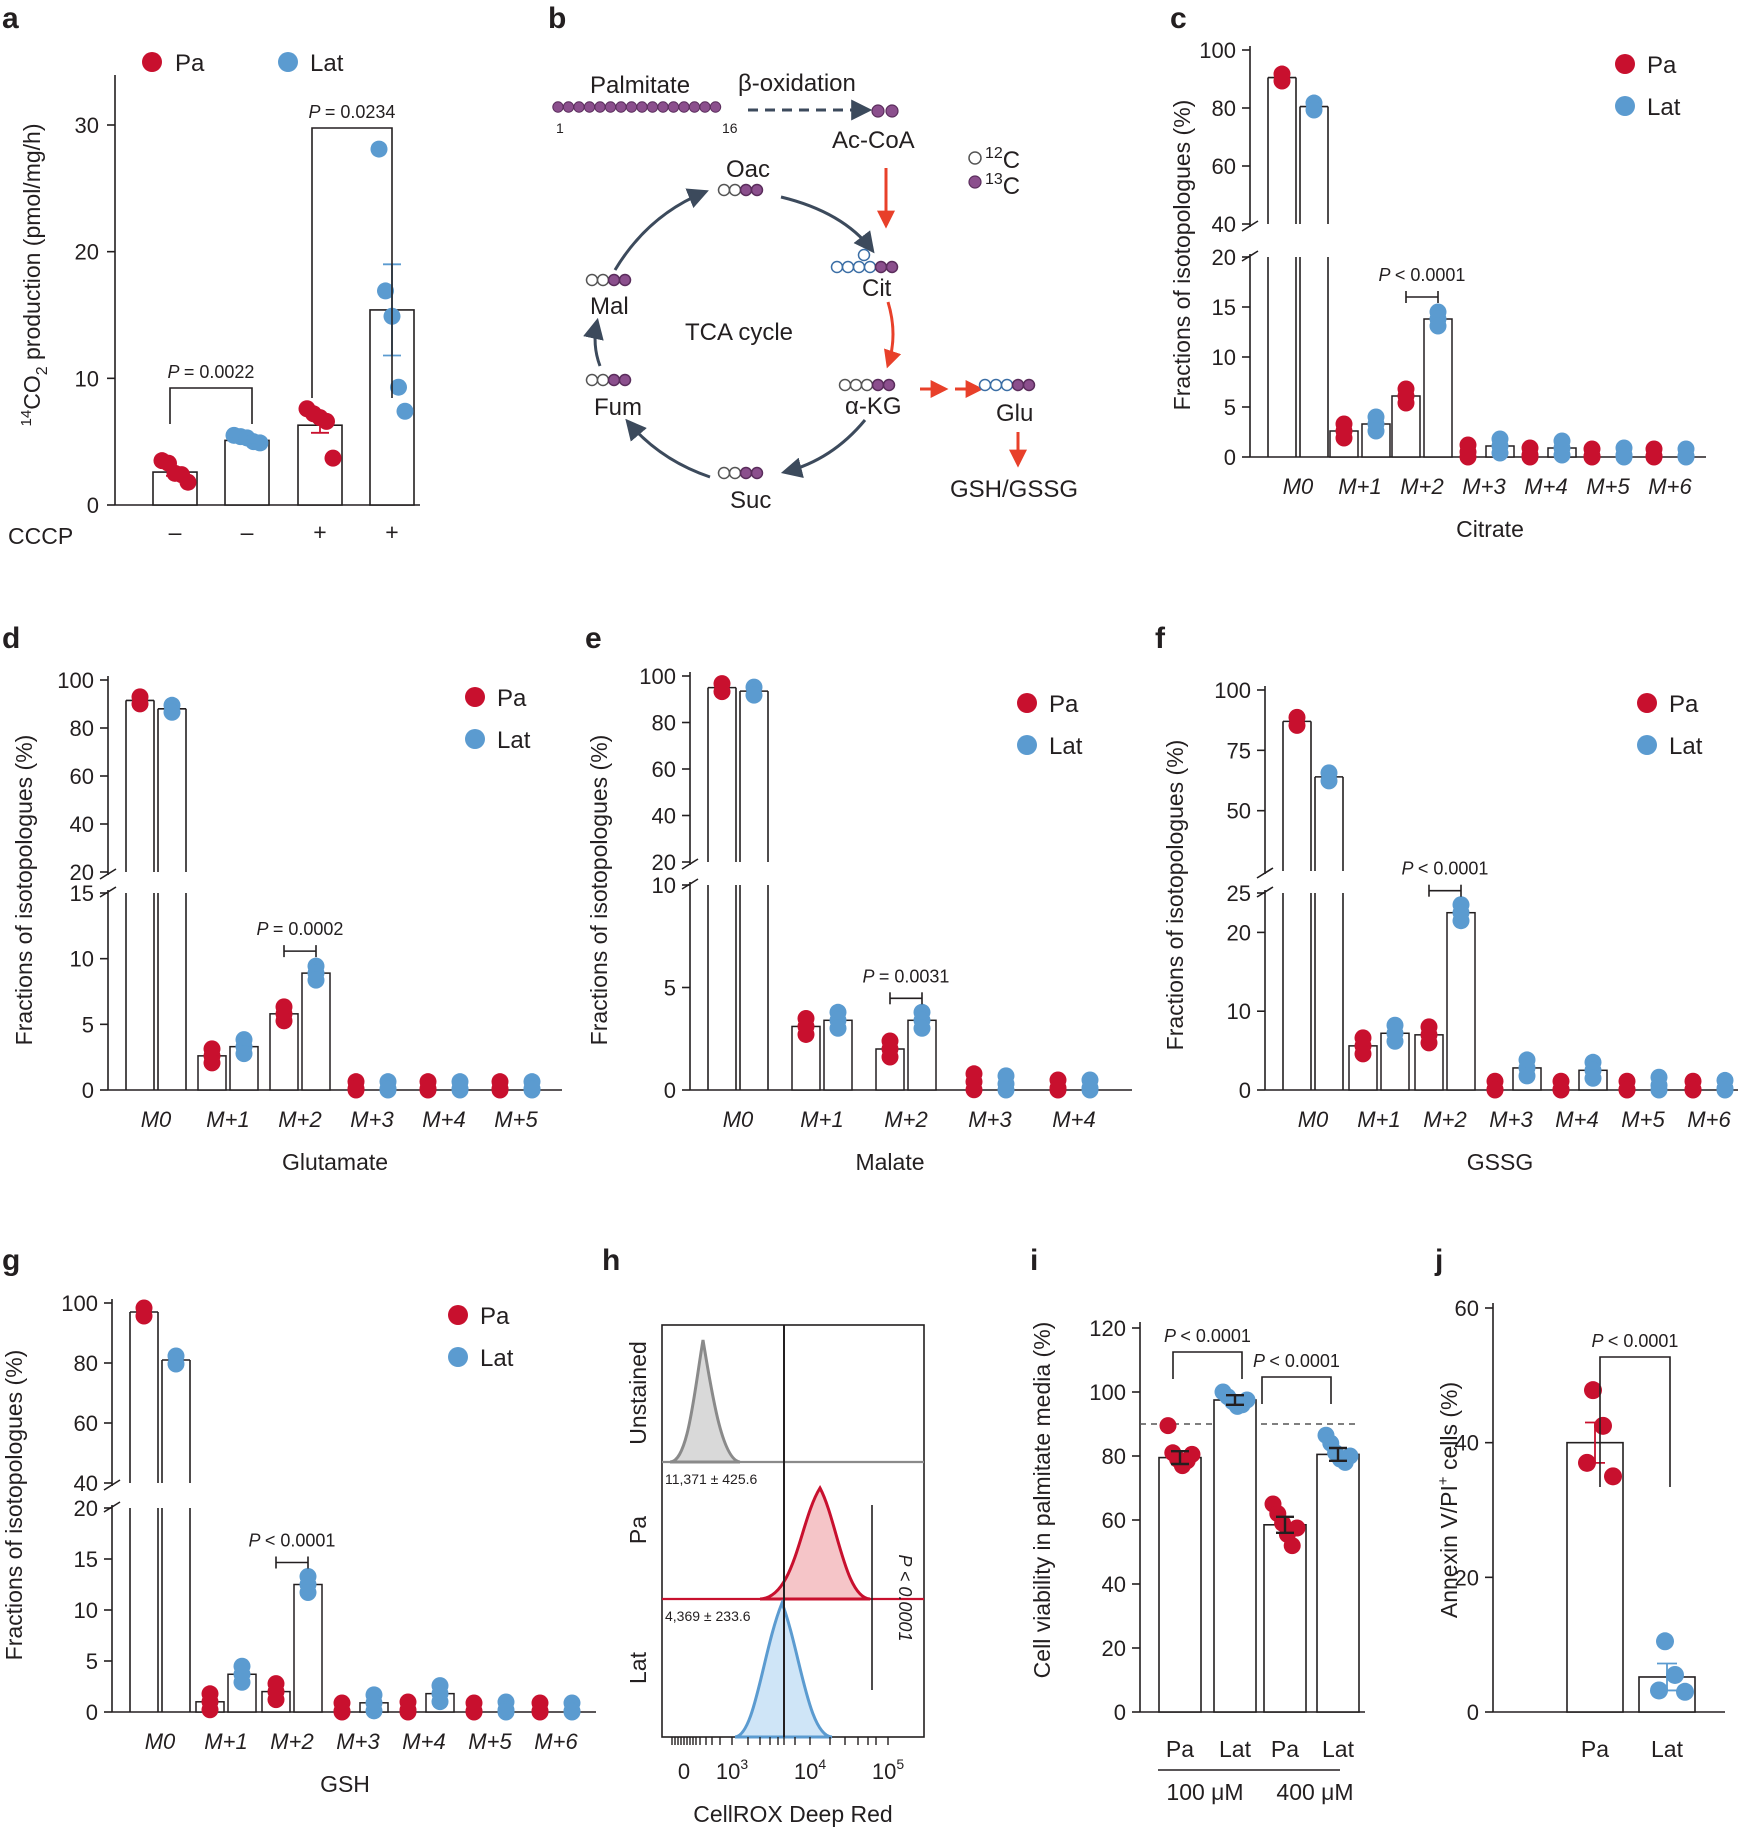 This screenshot has height=1833, width=1738. What do you see at coordinates (1002, 185) in the screenshot?
I see `b-13c-legend: 13C` at bounding box center [1002, 185].